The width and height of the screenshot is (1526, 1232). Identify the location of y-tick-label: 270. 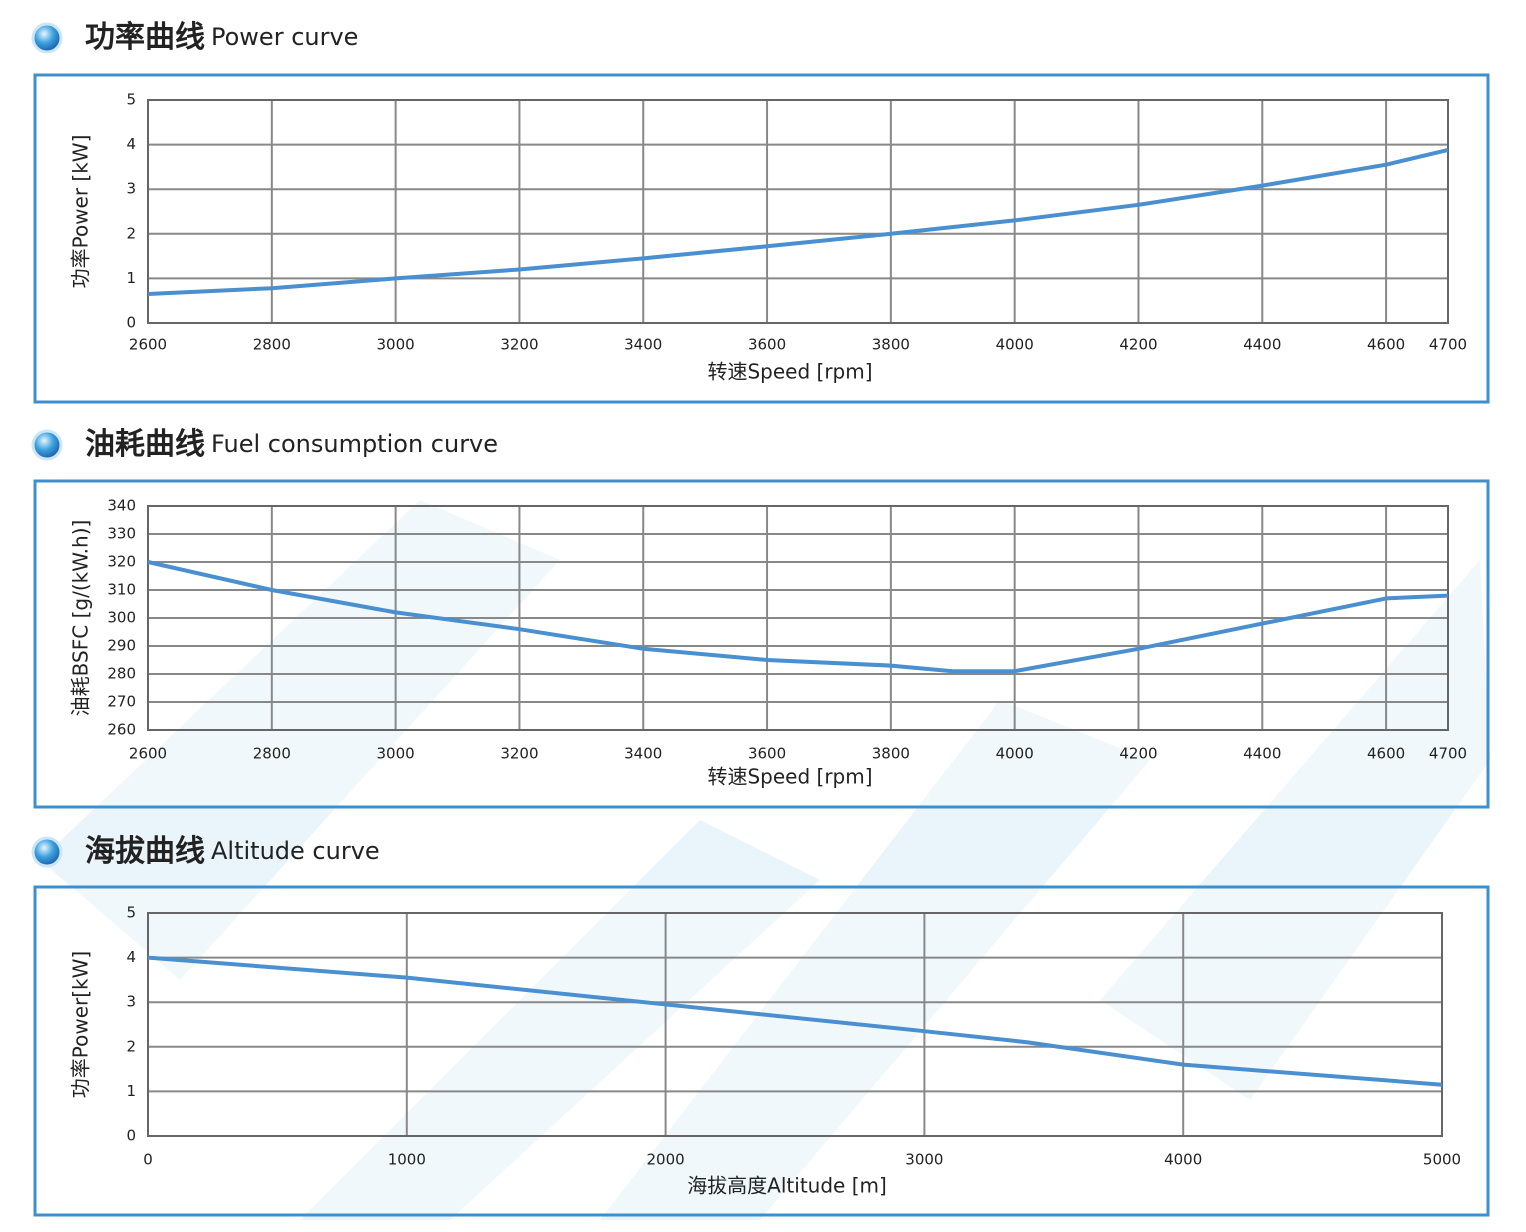
(121, 702).